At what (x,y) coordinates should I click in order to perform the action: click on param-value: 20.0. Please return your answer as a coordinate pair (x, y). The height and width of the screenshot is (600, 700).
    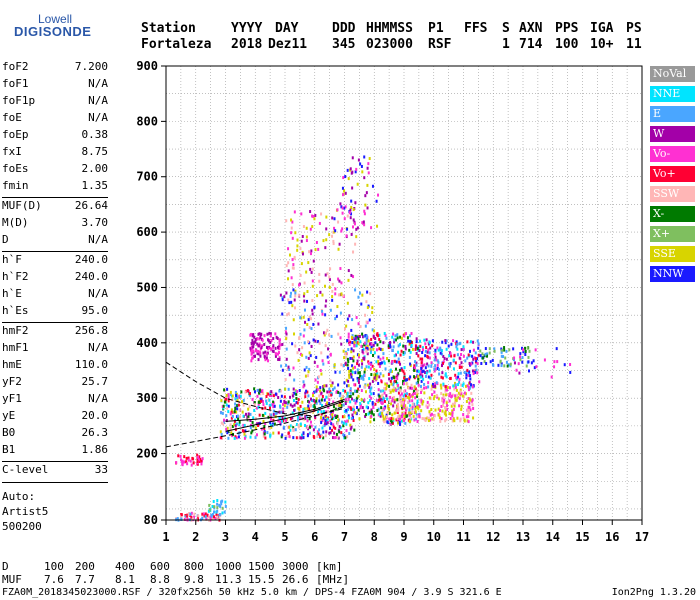
    Looking at the image, I should click on (95, 415).